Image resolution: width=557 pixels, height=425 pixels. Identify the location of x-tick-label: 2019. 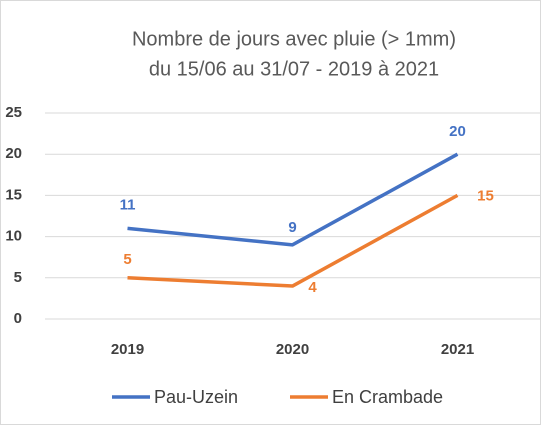
(127, 349).